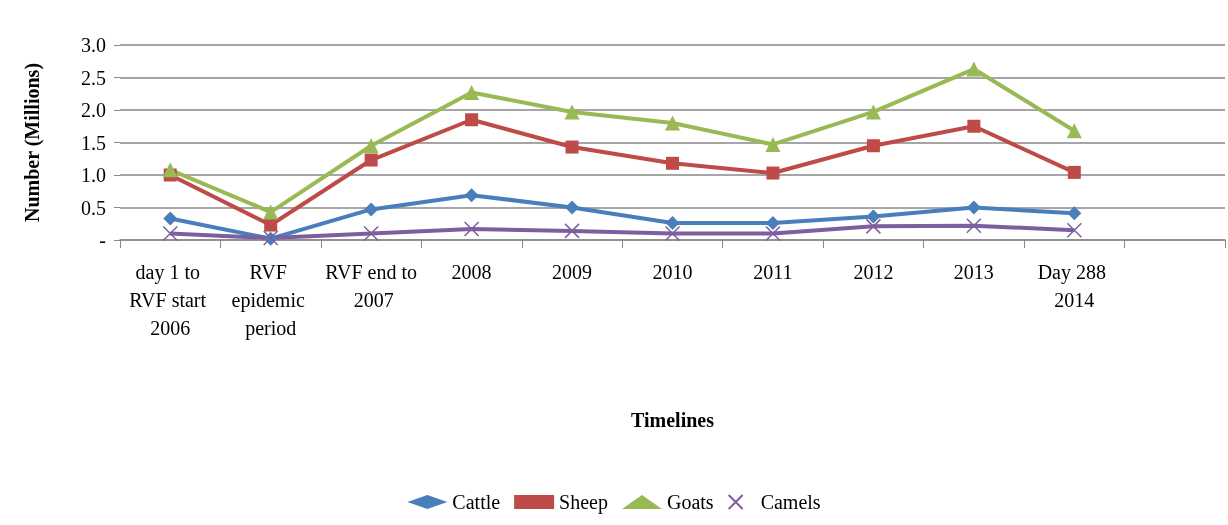  Describe the element at coordinates (471, 272) in the screenshot. I see `x-tick-label: 2008` at that location.